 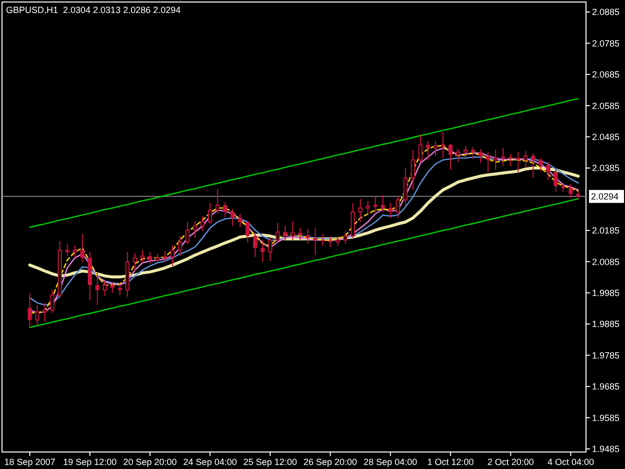 I want to click on y-tick-label: 2.0685, so click(x=606, y=75).